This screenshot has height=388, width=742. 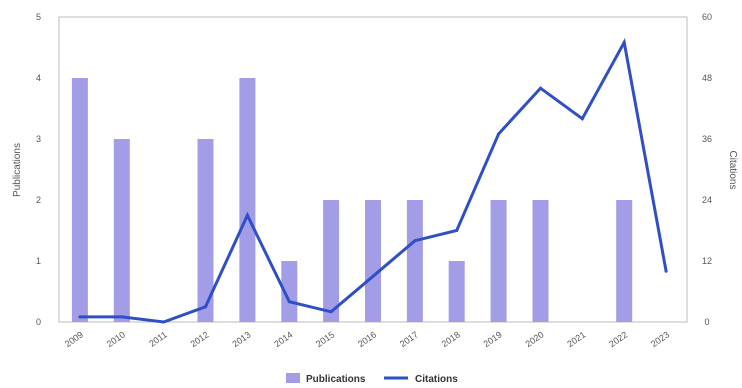 I want to click on y-axis-title: Publications, so click(x=17, y=170).